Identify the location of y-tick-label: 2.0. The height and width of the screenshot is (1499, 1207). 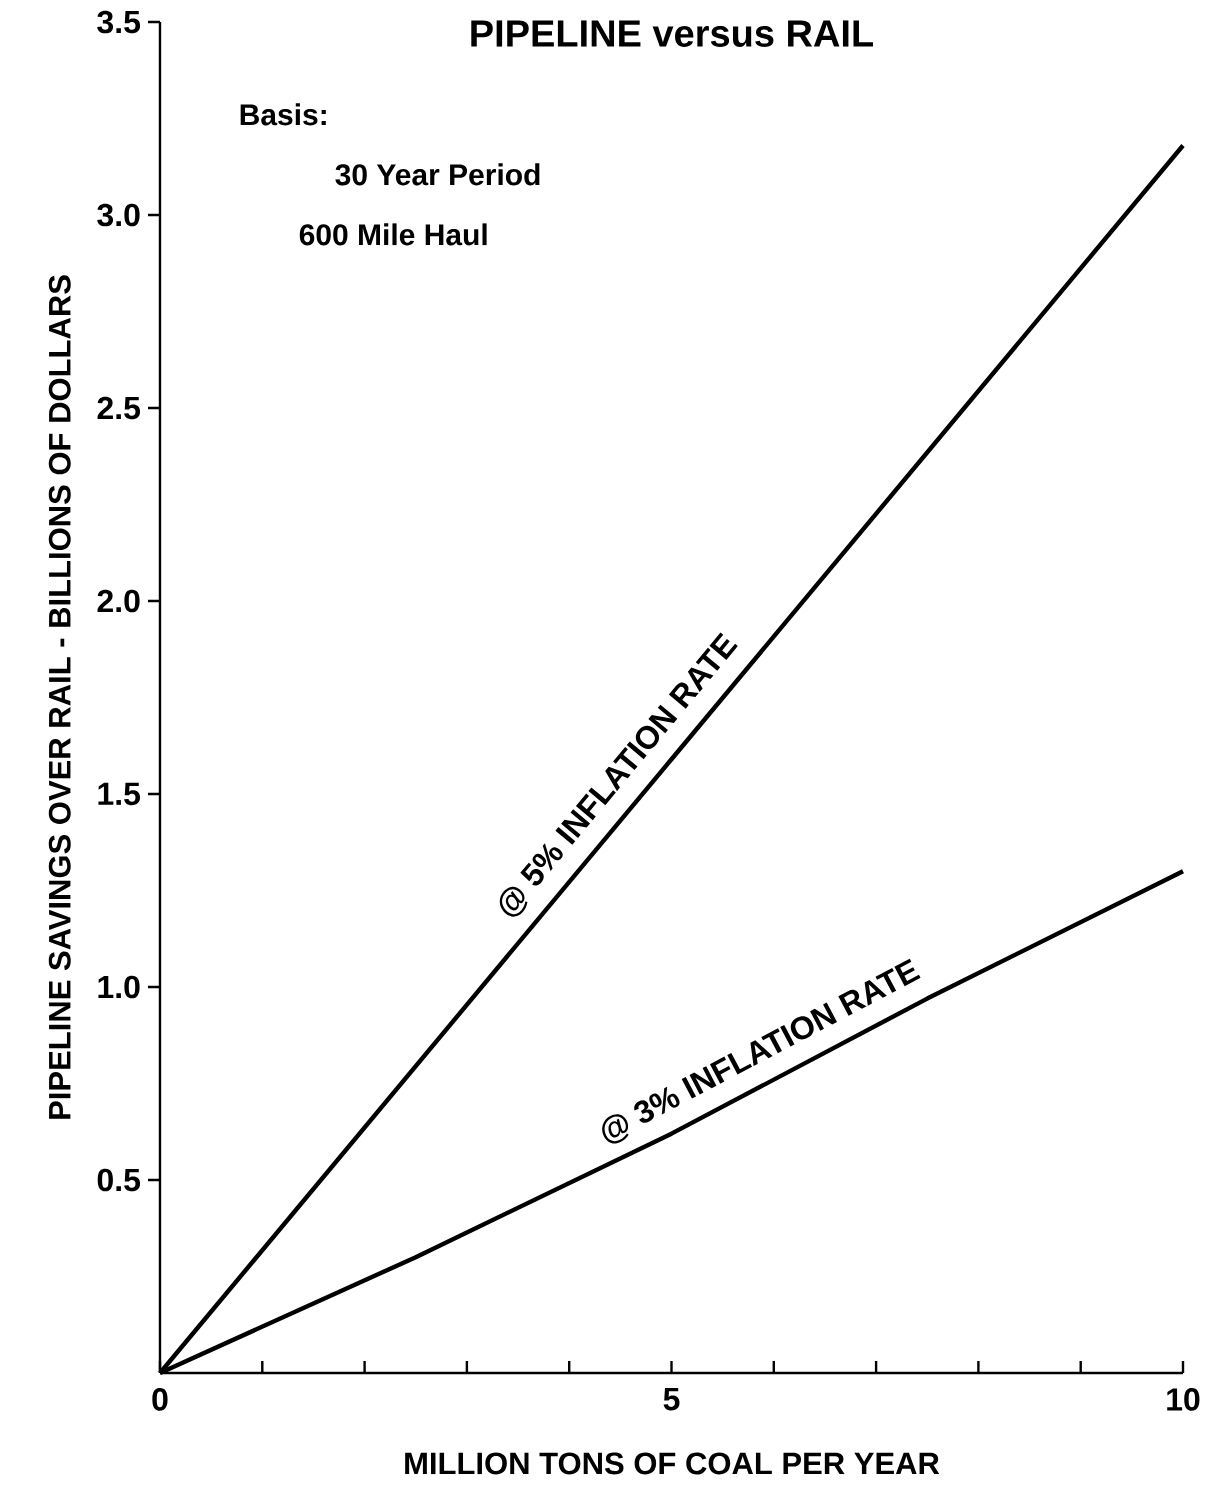
(118, 601).